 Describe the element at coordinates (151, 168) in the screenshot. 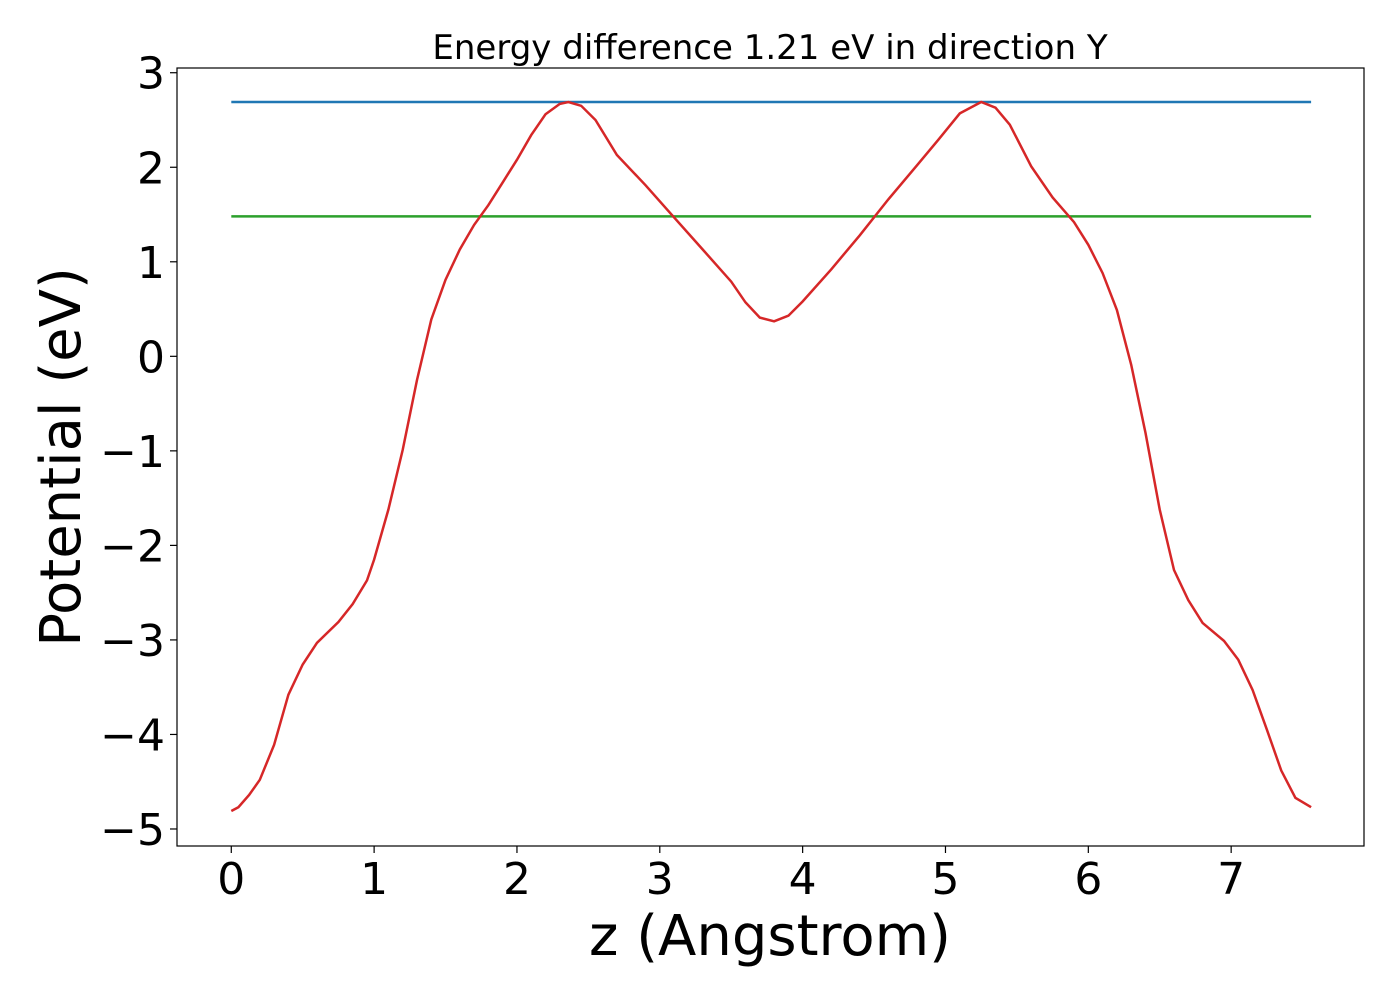

I see `y-tick-label: 2` at that location.